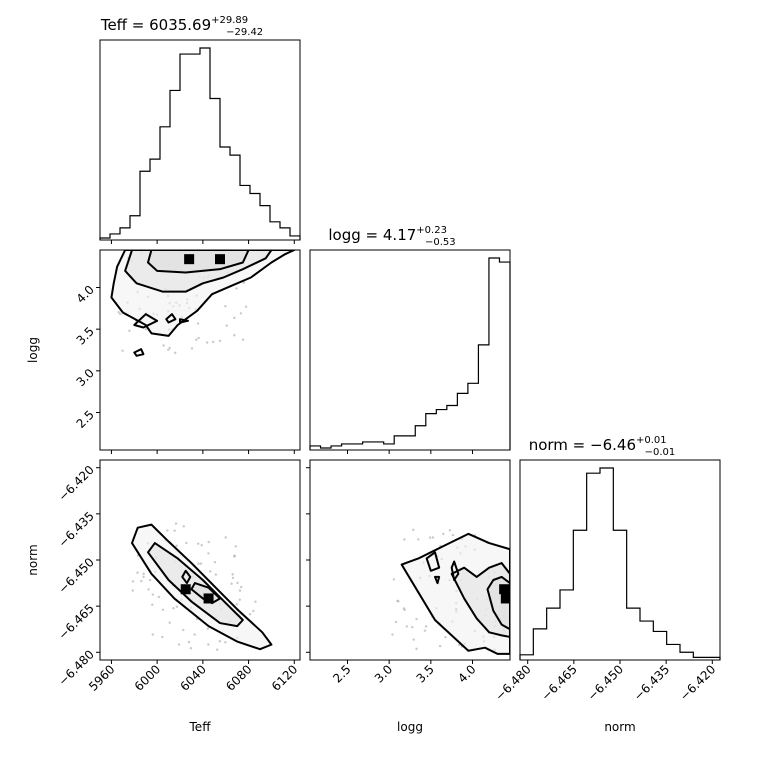 Image resolution: width=760 pixels, height=764 pixels. Describe the element at coordinates (410, 338) in the screenshot. I see `hist-panel-logg: logg = 4.17+0.23 −0.53` at that location.